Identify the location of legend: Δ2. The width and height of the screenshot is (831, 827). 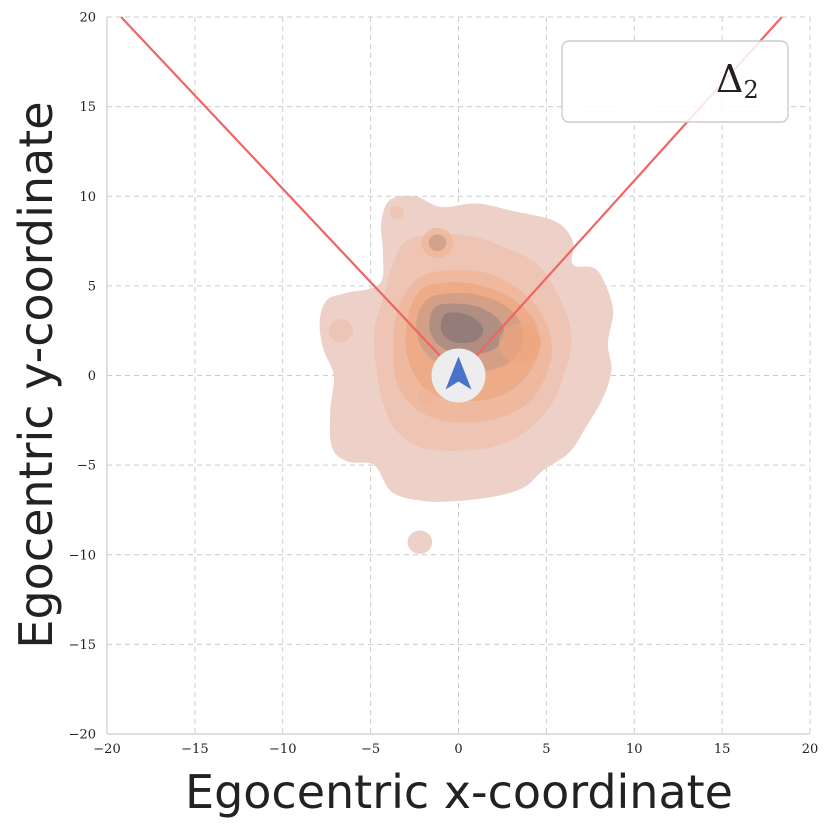
(675, 81).